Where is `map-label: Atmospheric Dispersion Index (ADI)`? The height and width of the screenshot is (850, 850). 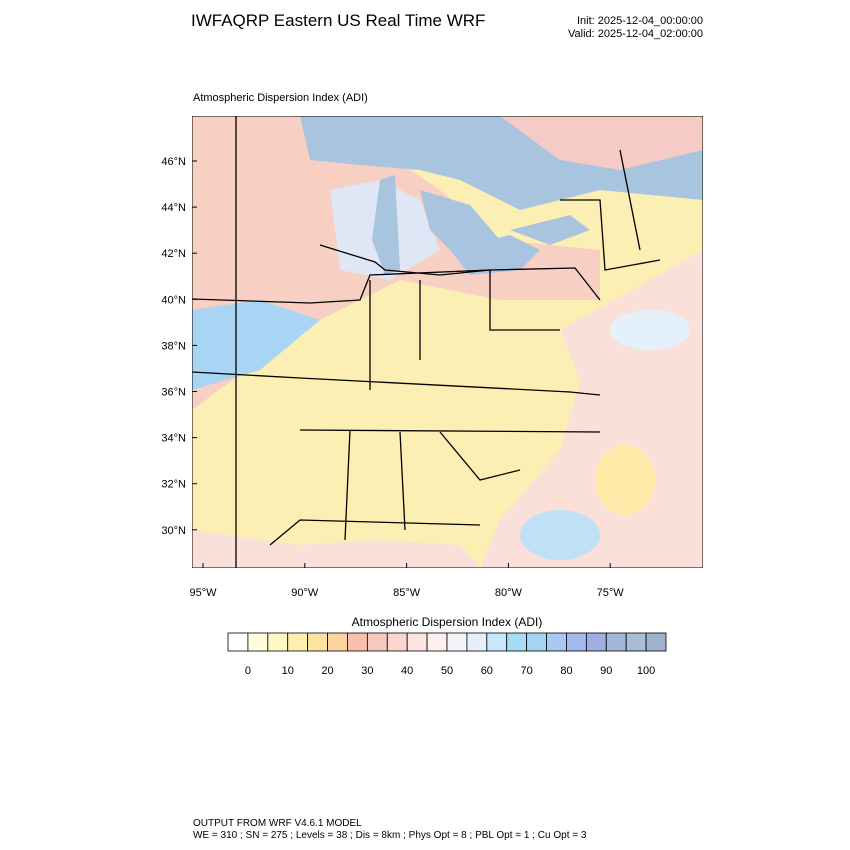
map-label: Atmospheric Dispersion Index (ADI) is located at coordinates (280, 98).